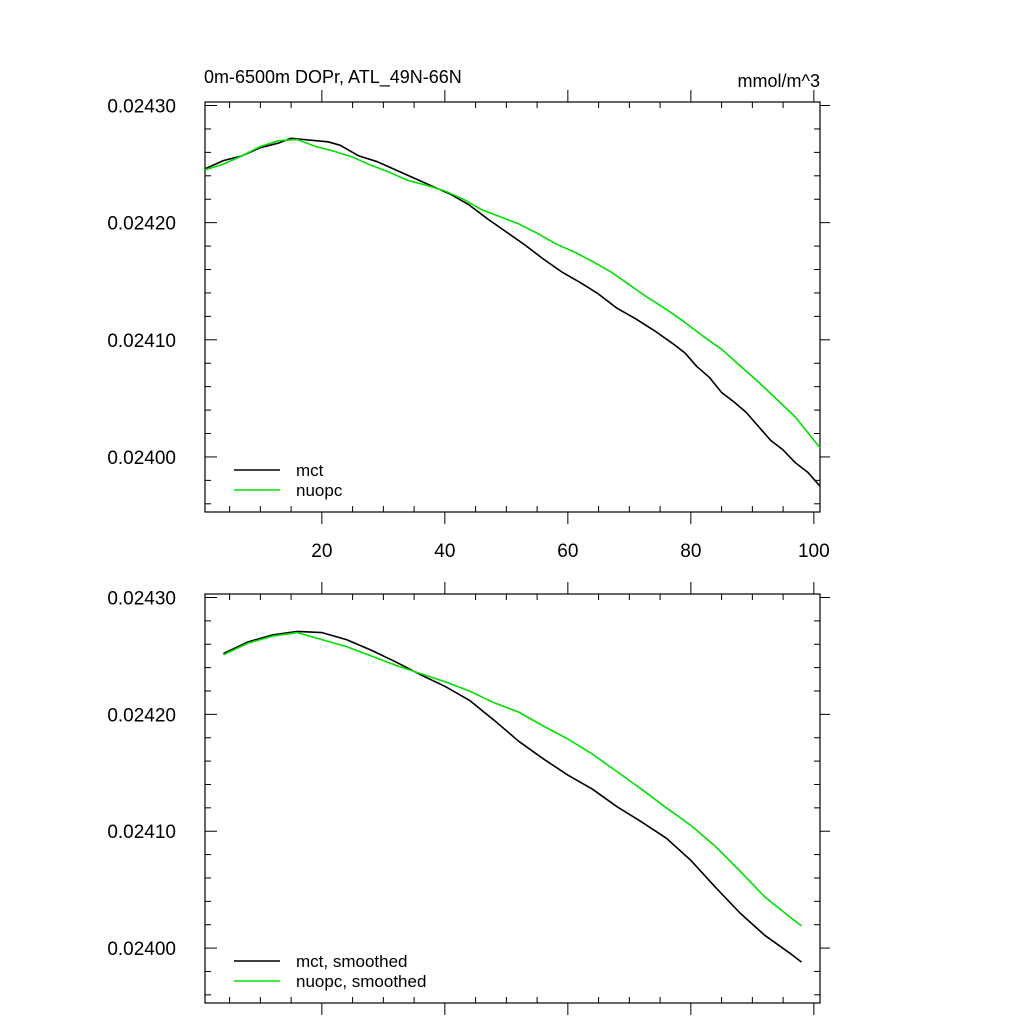 Image resolution: width=1024 pixels, height=1024 pixels. I want to click on chart-title: 0m-6500m DOPr, ATL_49N-66N, so click(333, 77).